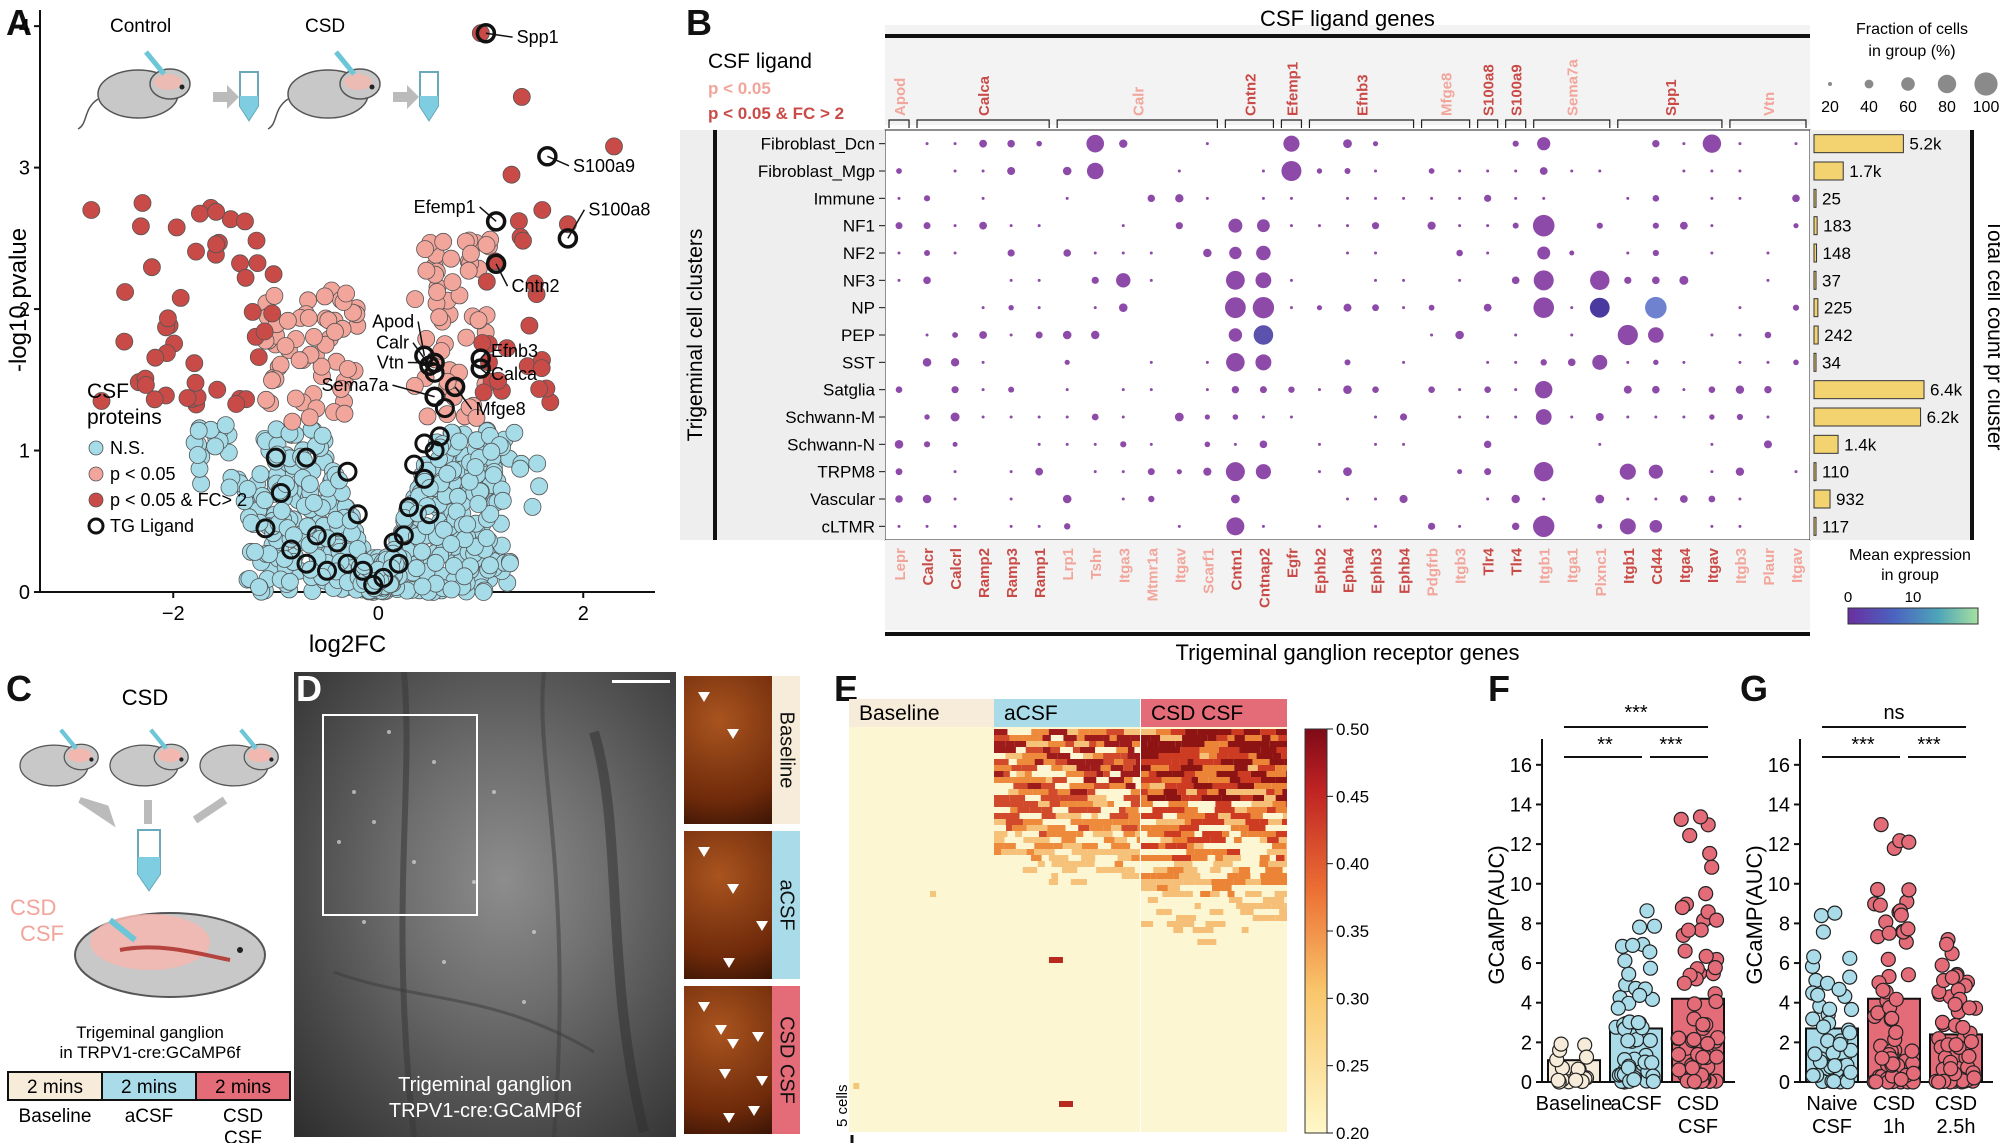  Describe the element at coordinates (1910, 555) in the screenshot. I see `color-legend-title: Mean expression` at that location.